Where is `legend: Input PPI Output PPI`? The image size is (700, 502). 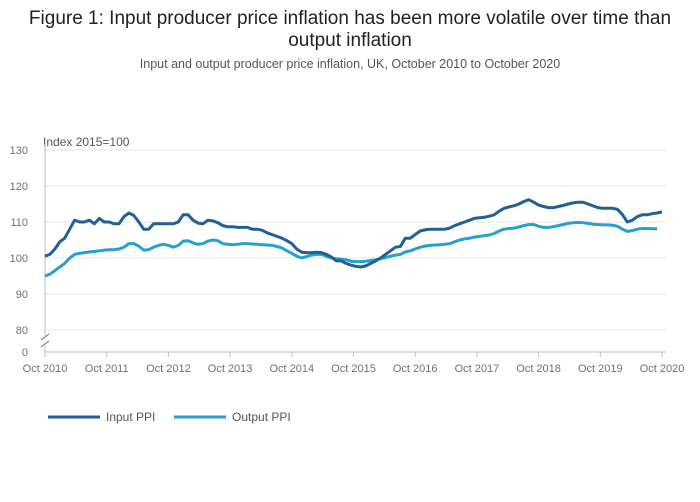 legend: Input PPI Output PPI is located at coordinates (169, 417).